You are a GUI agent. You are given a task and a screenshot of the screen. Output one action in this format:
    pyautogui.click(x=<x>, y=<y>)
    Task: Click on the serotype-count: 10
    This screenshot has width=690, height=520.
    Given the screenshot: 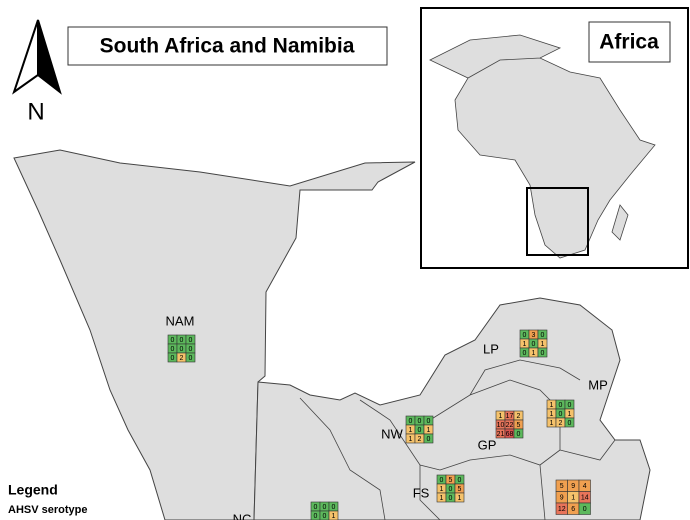 What is the action you would take?
    pyautogui.click(x=501, y=425)
    